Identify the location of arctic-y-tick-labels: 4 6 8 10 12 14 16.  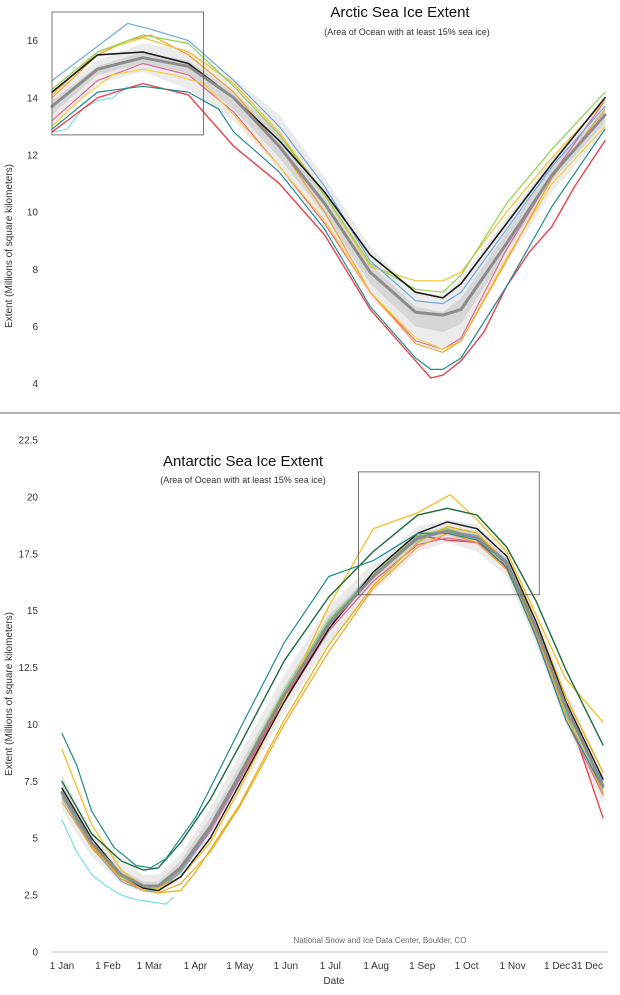
(33, 213).